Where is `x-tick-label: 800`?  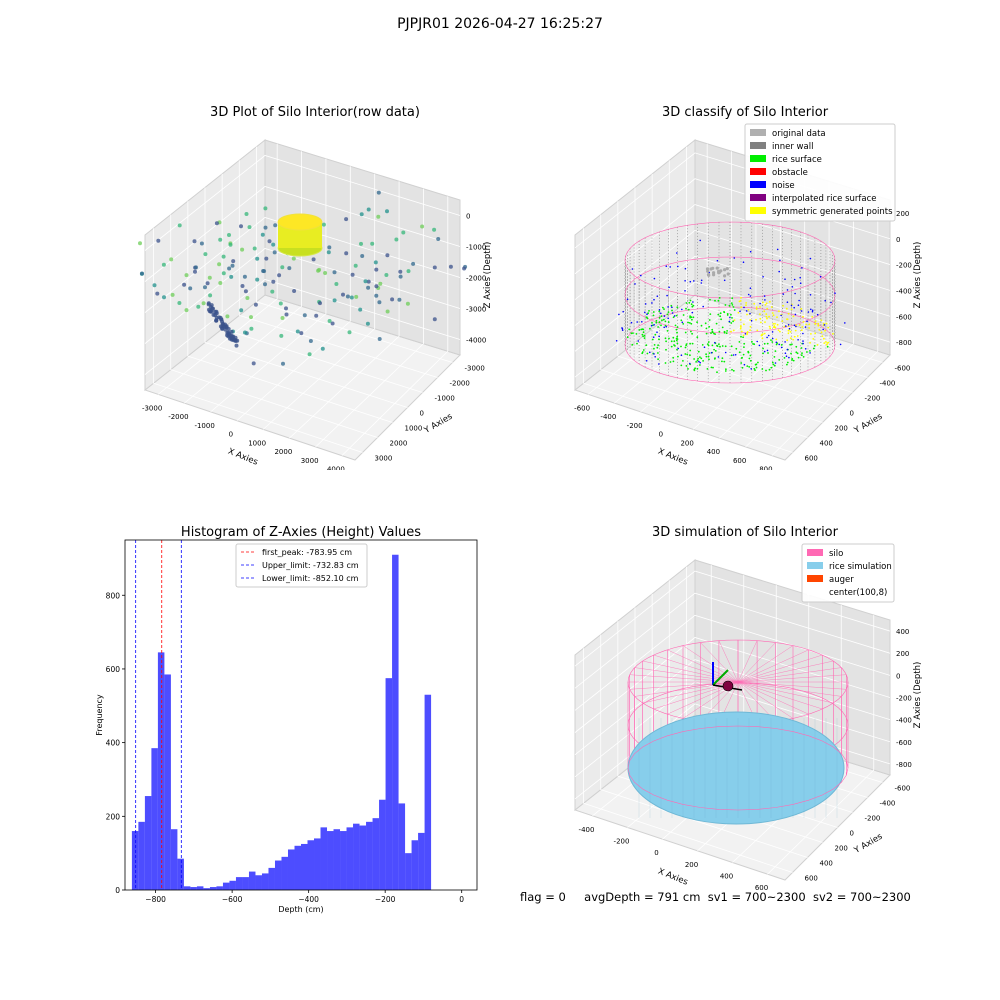
x-tick-label: 800 is located at coordinates (765, 468).